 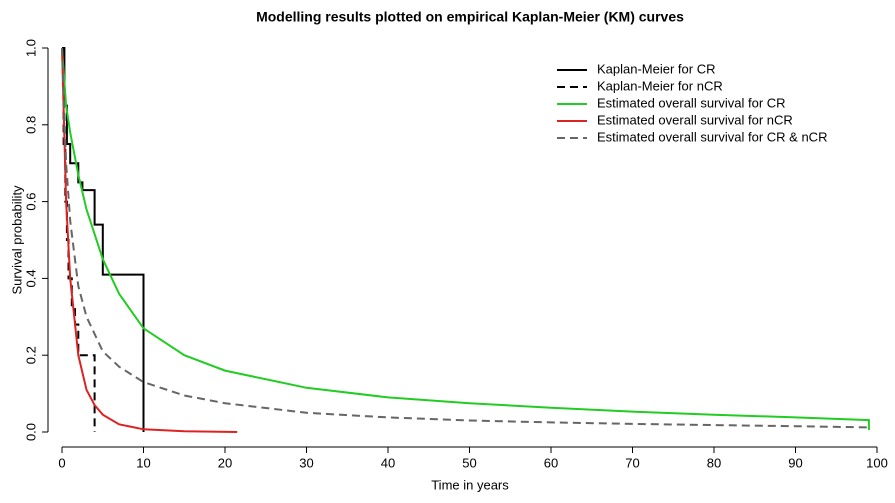 I want to click on x-tick-label: 40, so click(x=388, y=462).